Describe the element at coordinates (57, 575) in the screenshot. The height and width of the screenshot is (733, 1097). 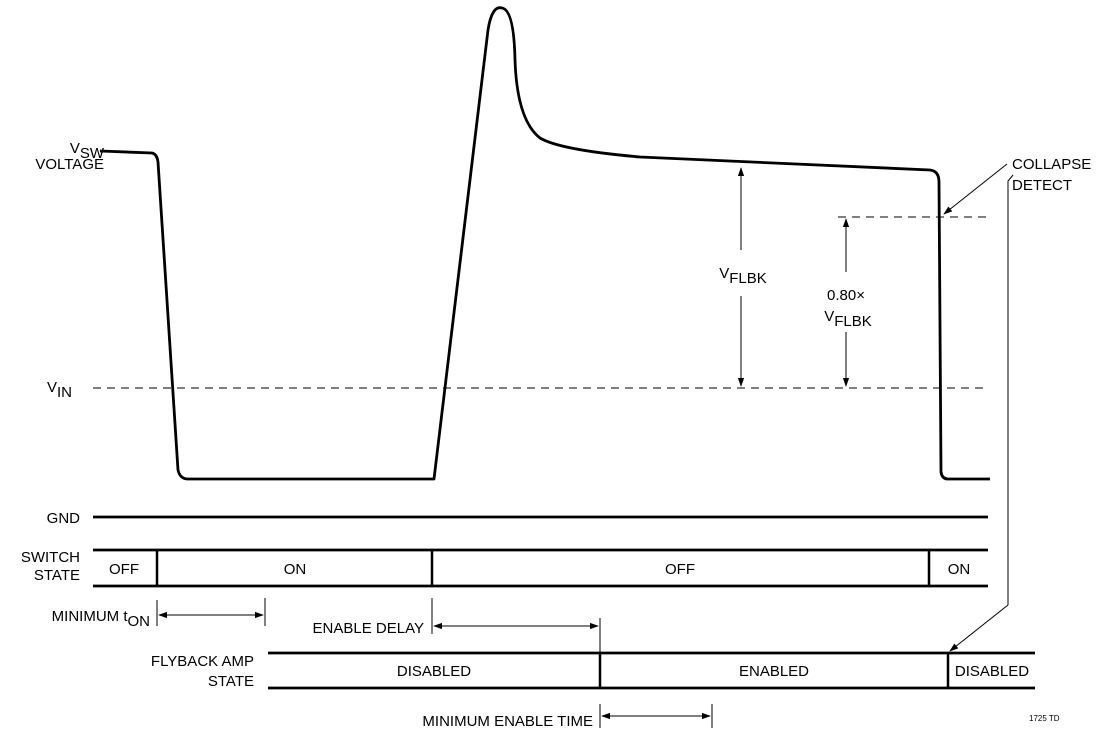
I see `switch-state-label: STATE` at that location.